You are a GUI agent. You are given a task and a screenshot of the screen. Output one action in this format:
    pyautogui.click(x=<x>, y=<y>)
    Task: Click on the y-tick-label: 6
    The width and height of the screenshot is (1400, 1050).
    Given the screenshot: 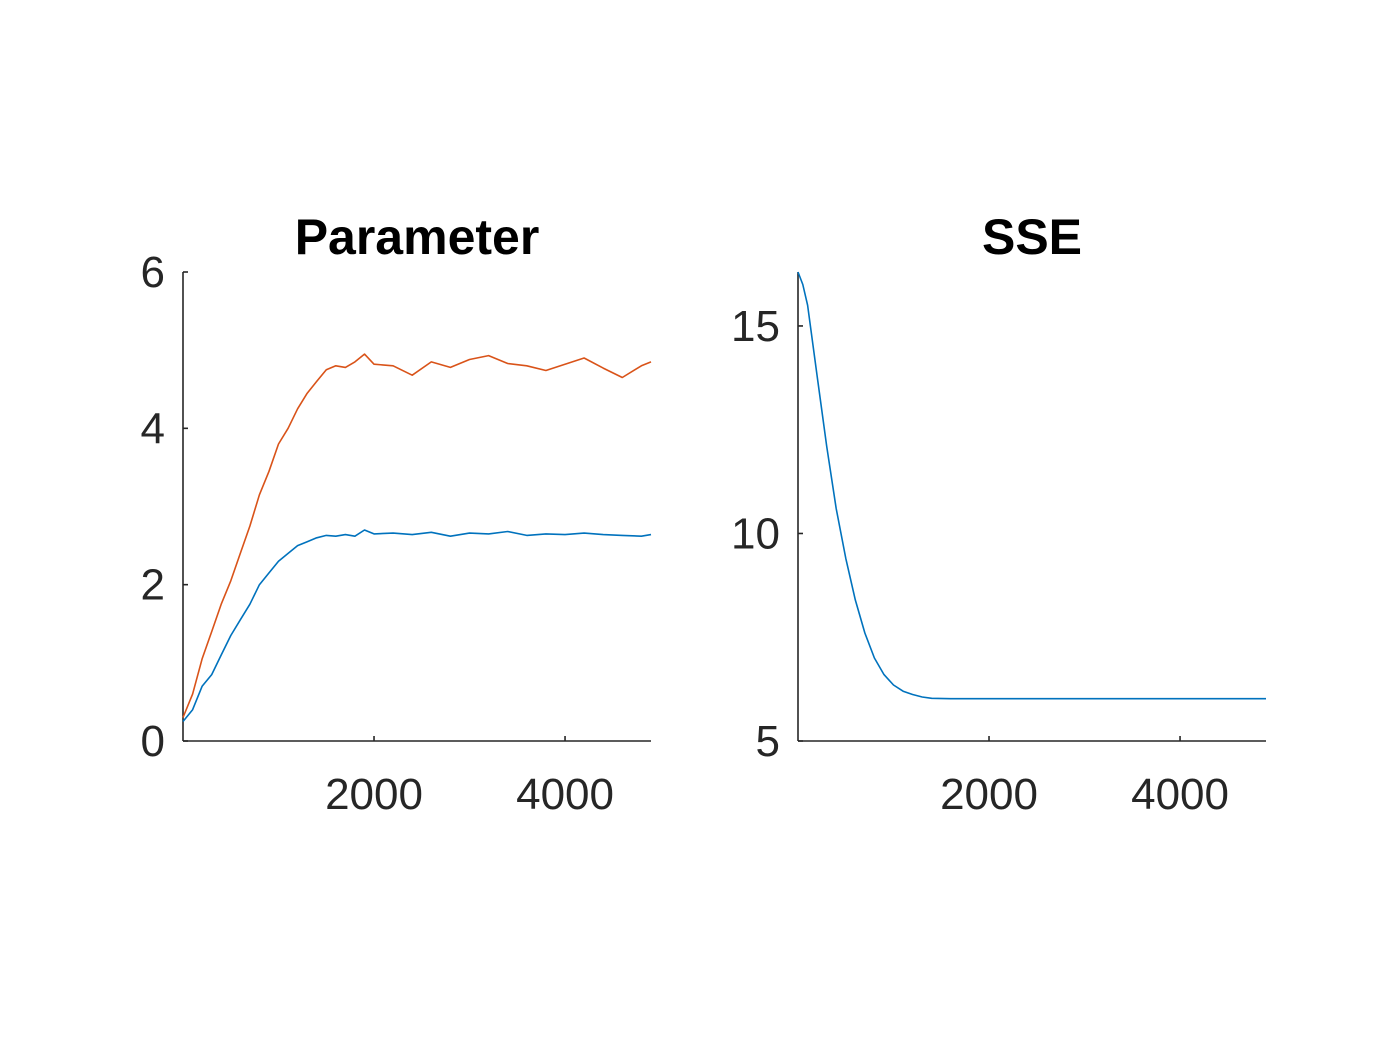 What is the action you would take?
    pyautogui.click(x=153, y=272)
    